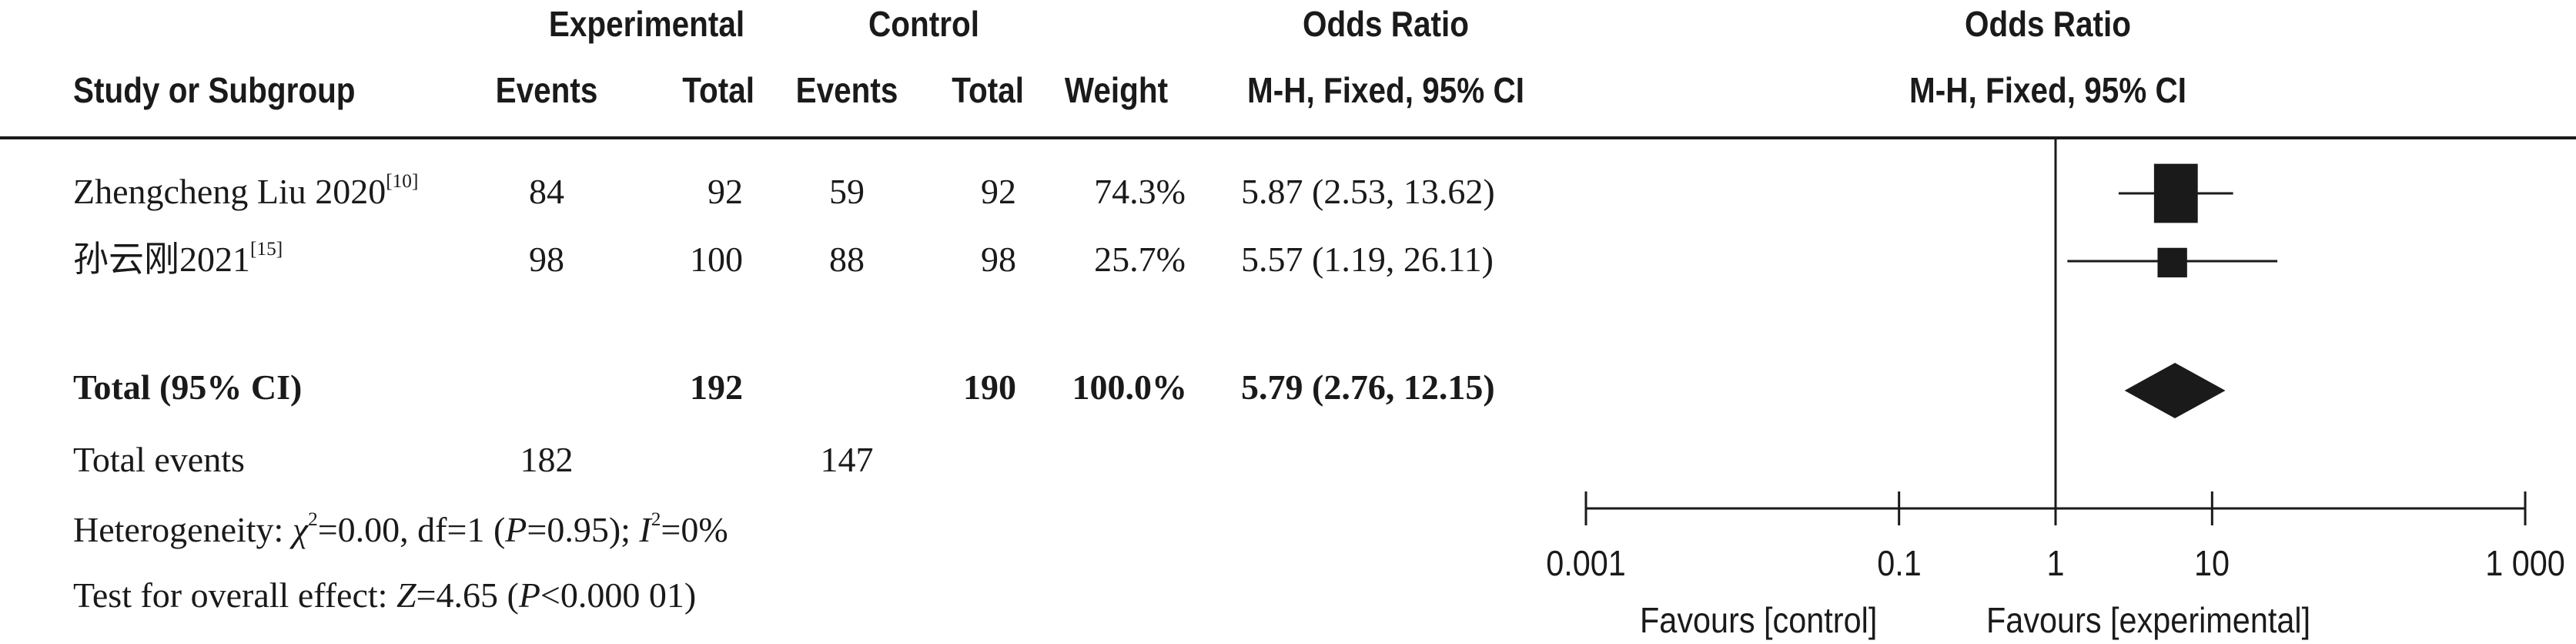  I want to click on x-axis-tick-label-3: 1, so click(2055, 563).